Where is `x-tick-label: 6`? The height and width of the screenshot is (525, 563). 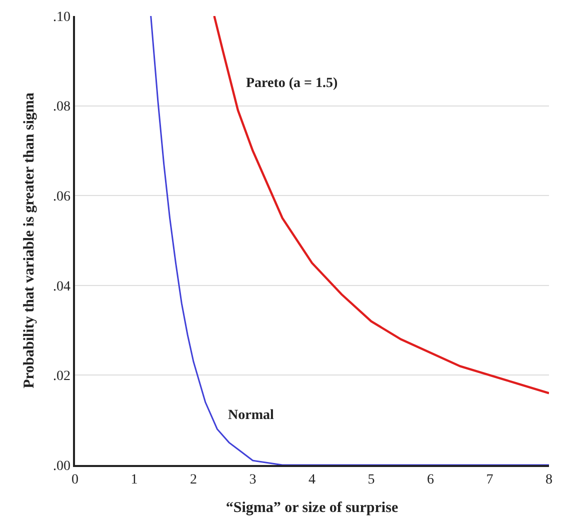 x-tick-label: 6 is located at coordinates (430, 480).